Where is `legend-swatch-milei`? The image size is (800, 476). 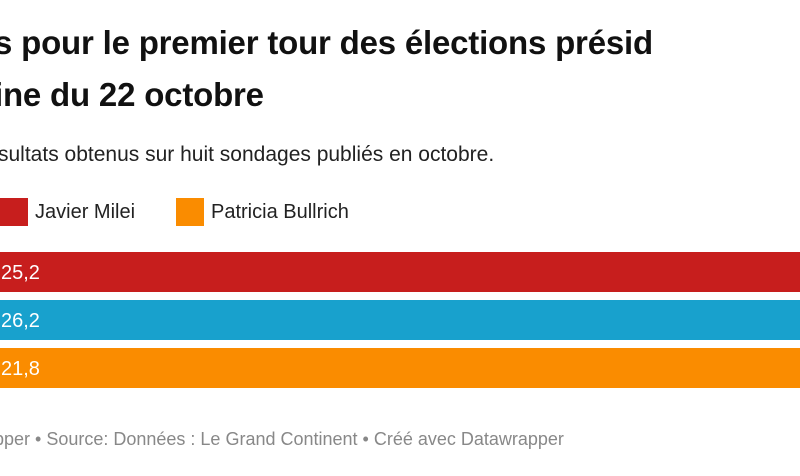
legend-swatch-milei is located at coordinates (14, 212).